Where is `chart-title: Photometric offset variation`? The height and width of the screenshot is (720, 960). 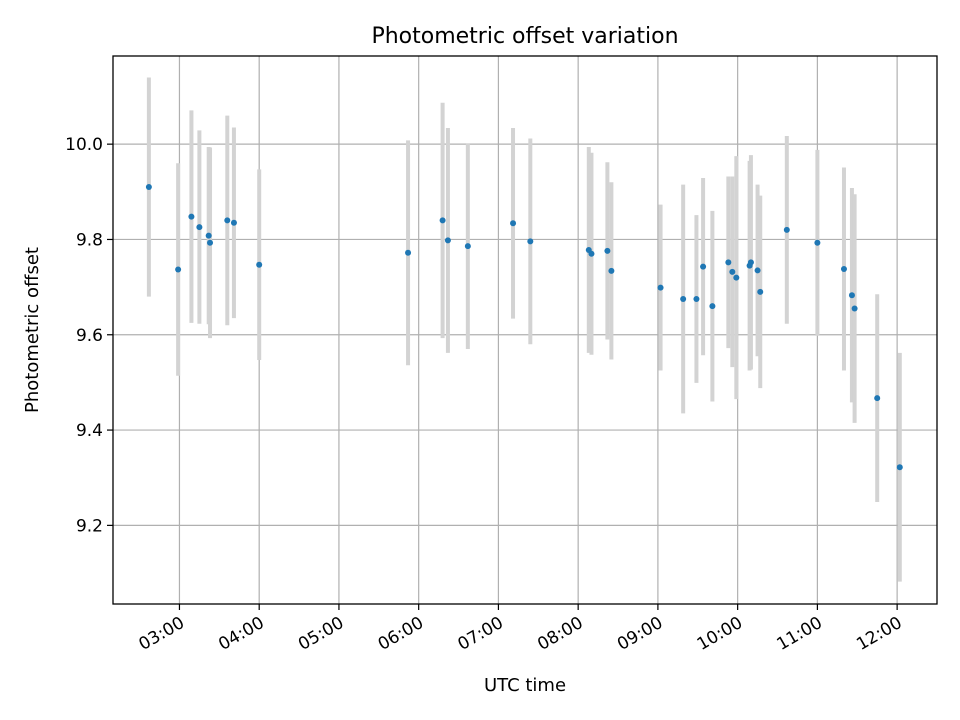 chart-title: Photometric offset variation is located at coordinates (524, 36).